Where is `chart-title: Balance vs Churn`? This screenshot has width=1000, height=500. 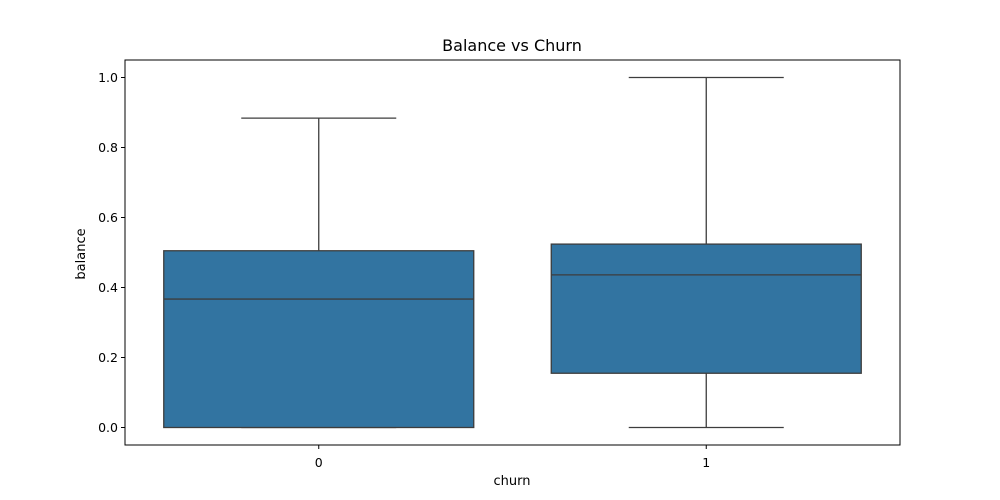
chart-title: Balance vs Churn is located at coordinates (512, 45).